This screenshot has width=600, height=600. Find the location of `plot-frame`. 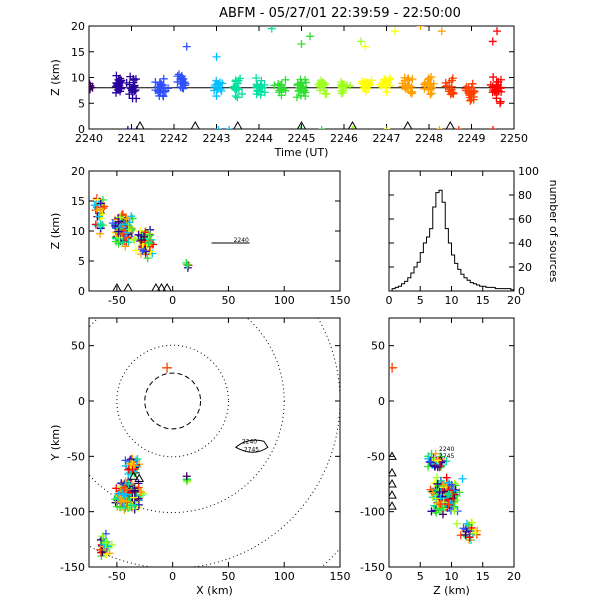

plot-frame is located at coordinates (451, 442).